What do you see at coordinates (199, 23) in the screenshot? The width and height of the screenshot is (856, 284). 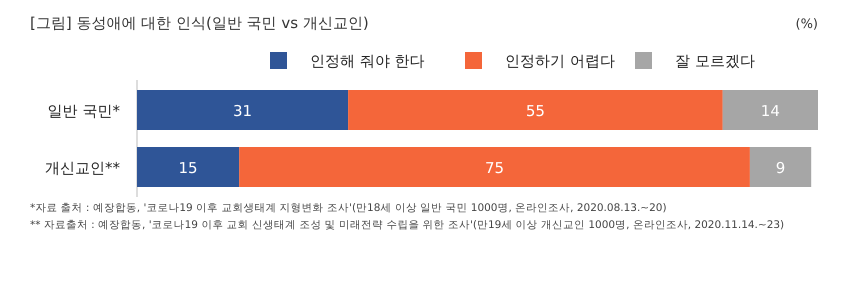 I see `chart-title: [그림] 동성애에 대한 인식(일반 국민 vs 개신교인)` at bounding box center [199, 23].